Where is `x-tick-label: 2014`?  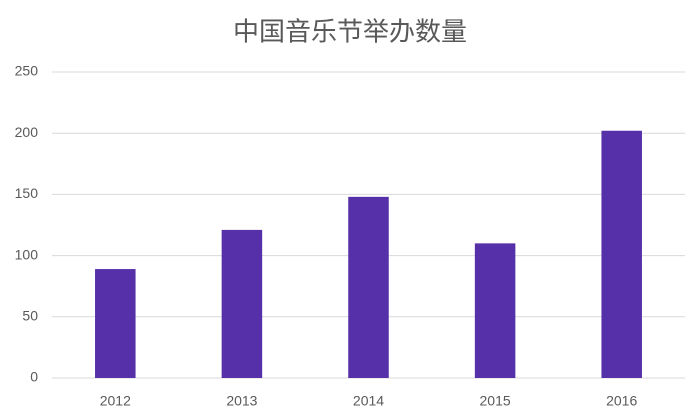 x-tick-label: 2014 is located at coordinates (368, 401).